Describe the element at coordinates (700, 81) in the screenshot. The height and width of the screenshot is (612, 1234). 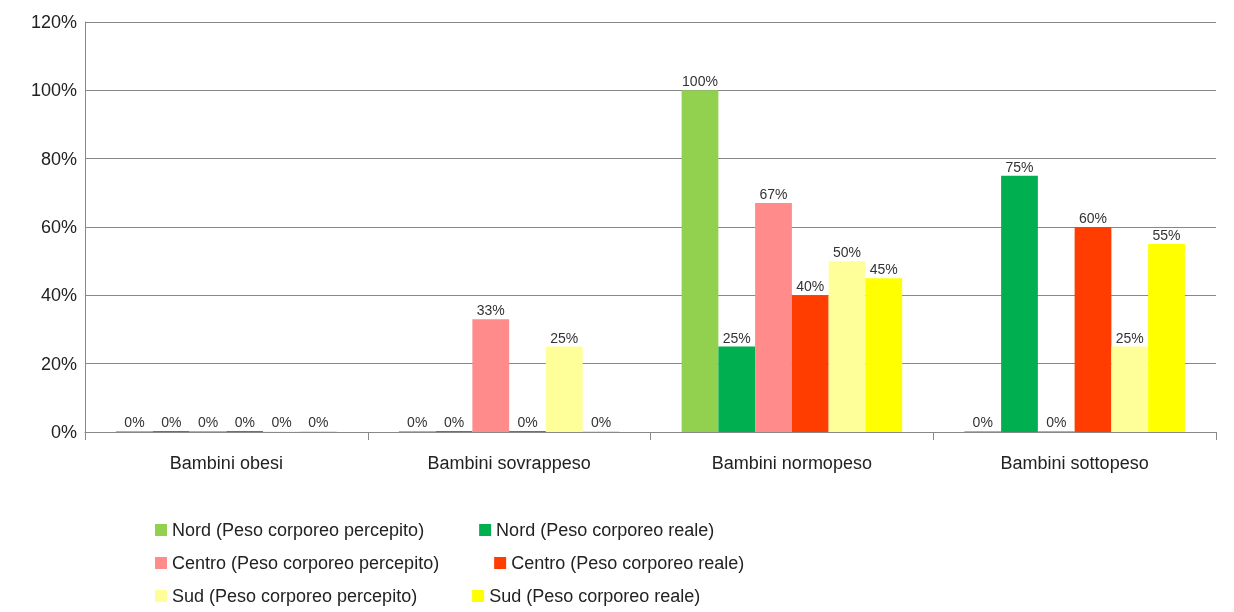
I see `data-label: 100%` at that location.